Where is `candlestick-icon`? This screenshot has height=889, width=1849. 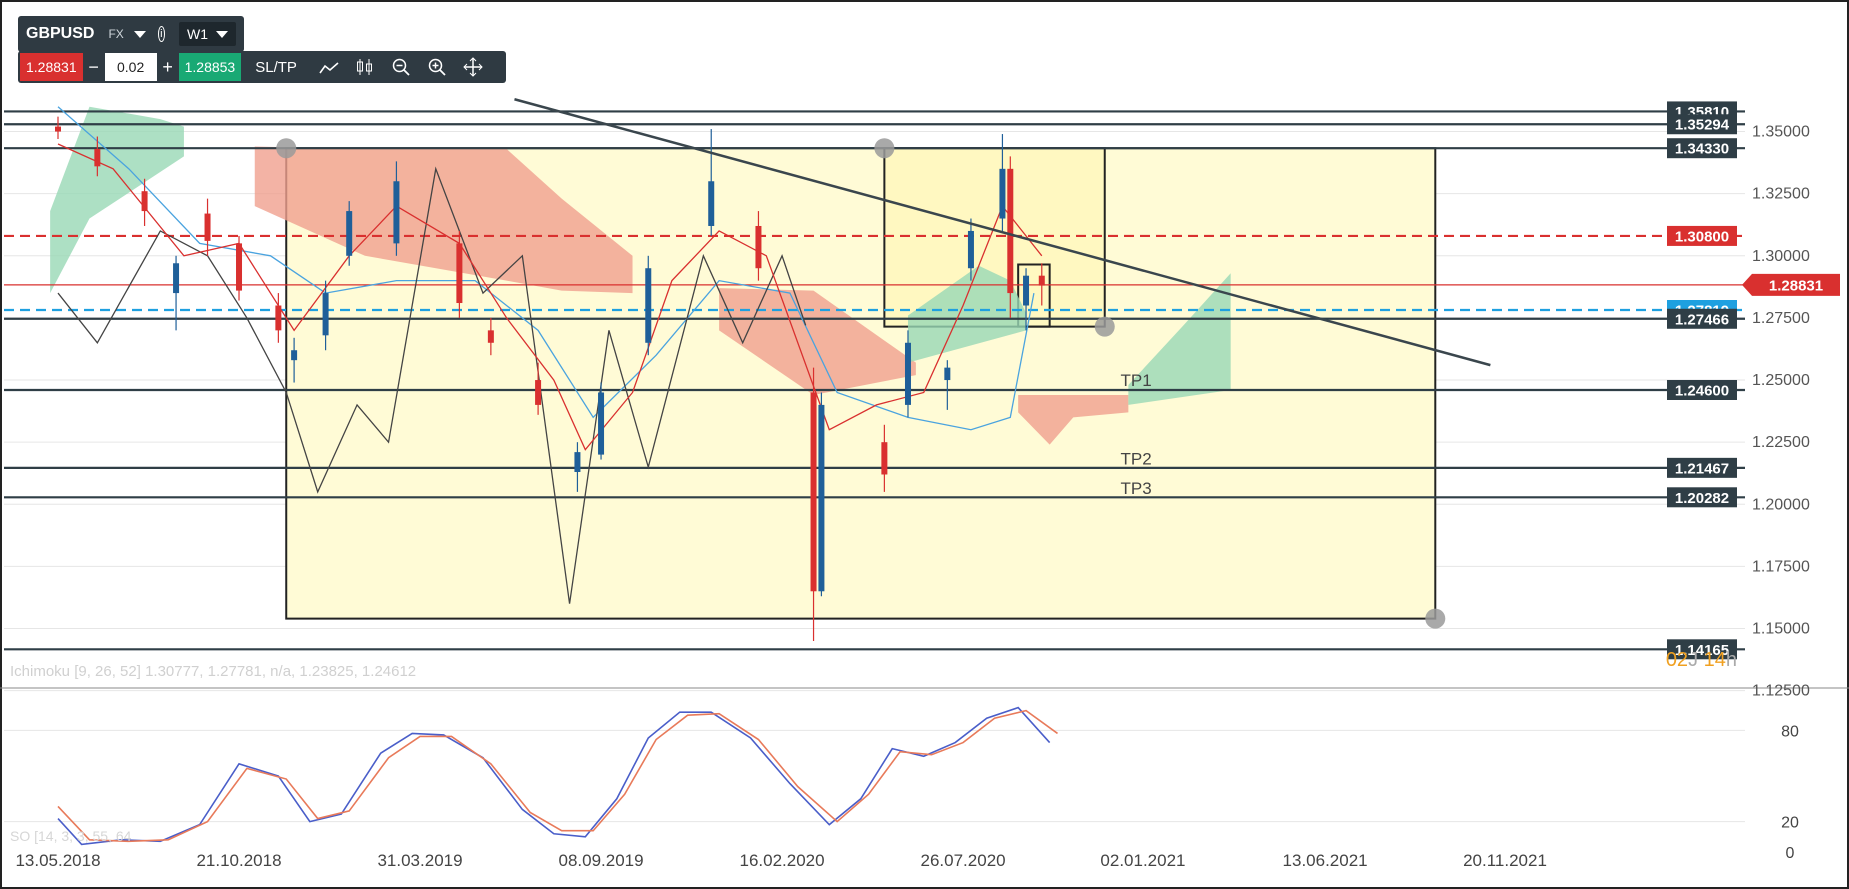 candlestick-icon is located at coordinates (365, 67).